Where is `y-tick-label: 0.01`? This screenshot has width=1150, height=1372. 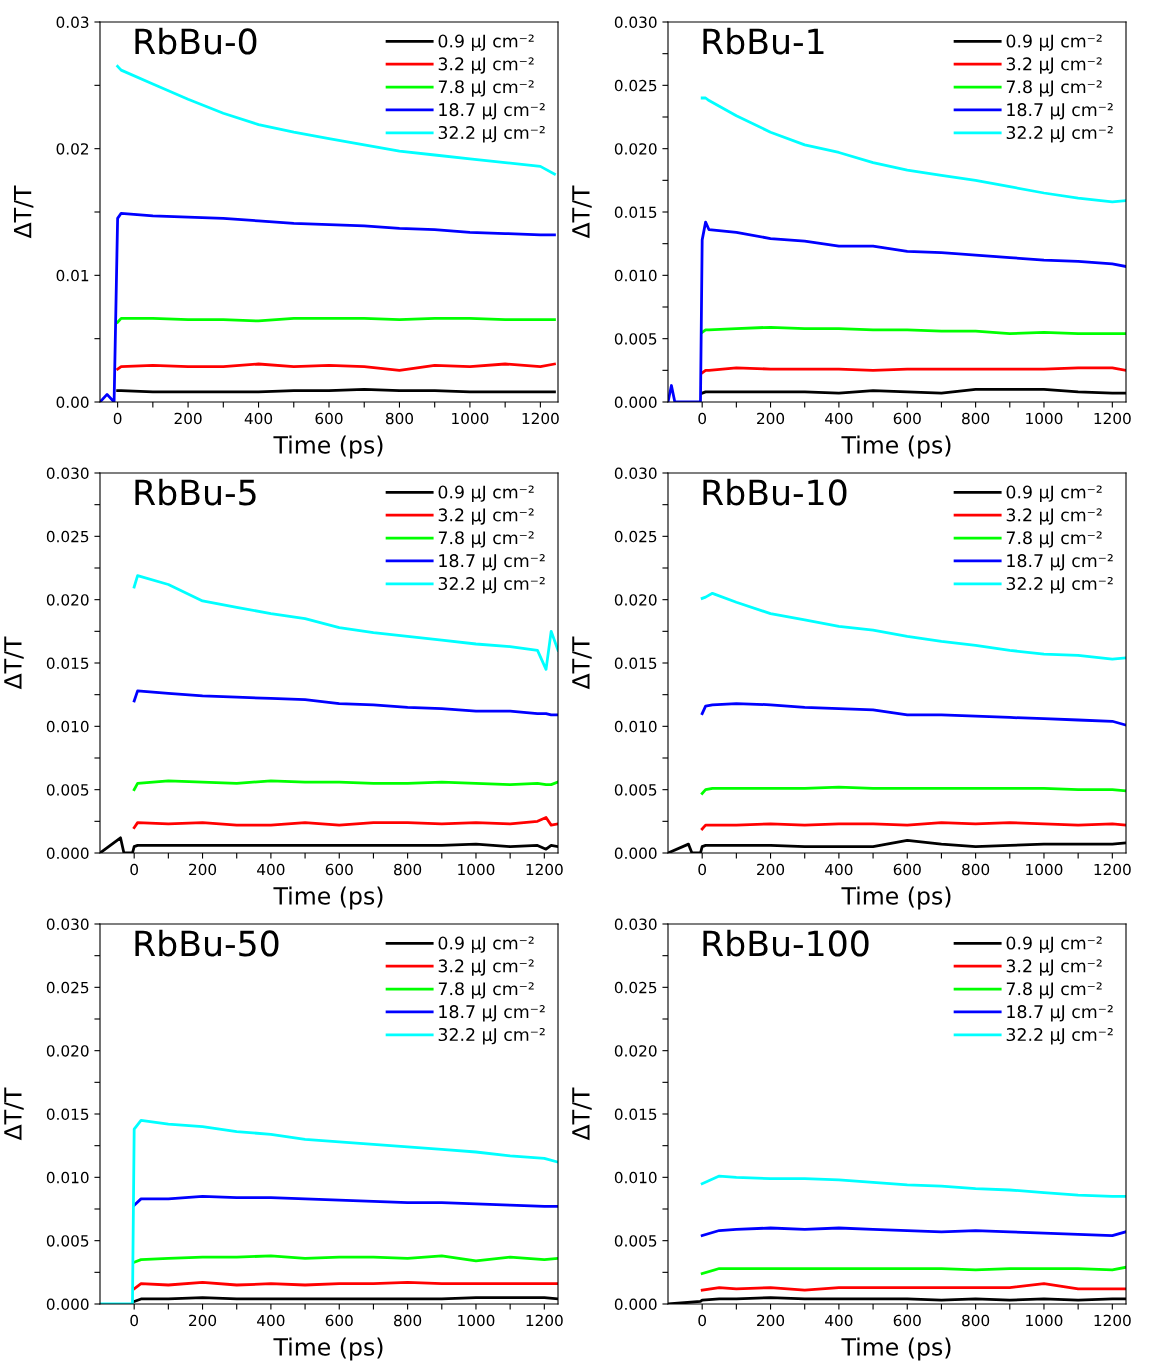
y-tick-label: 0.01 is located at coordinates (72, 275).